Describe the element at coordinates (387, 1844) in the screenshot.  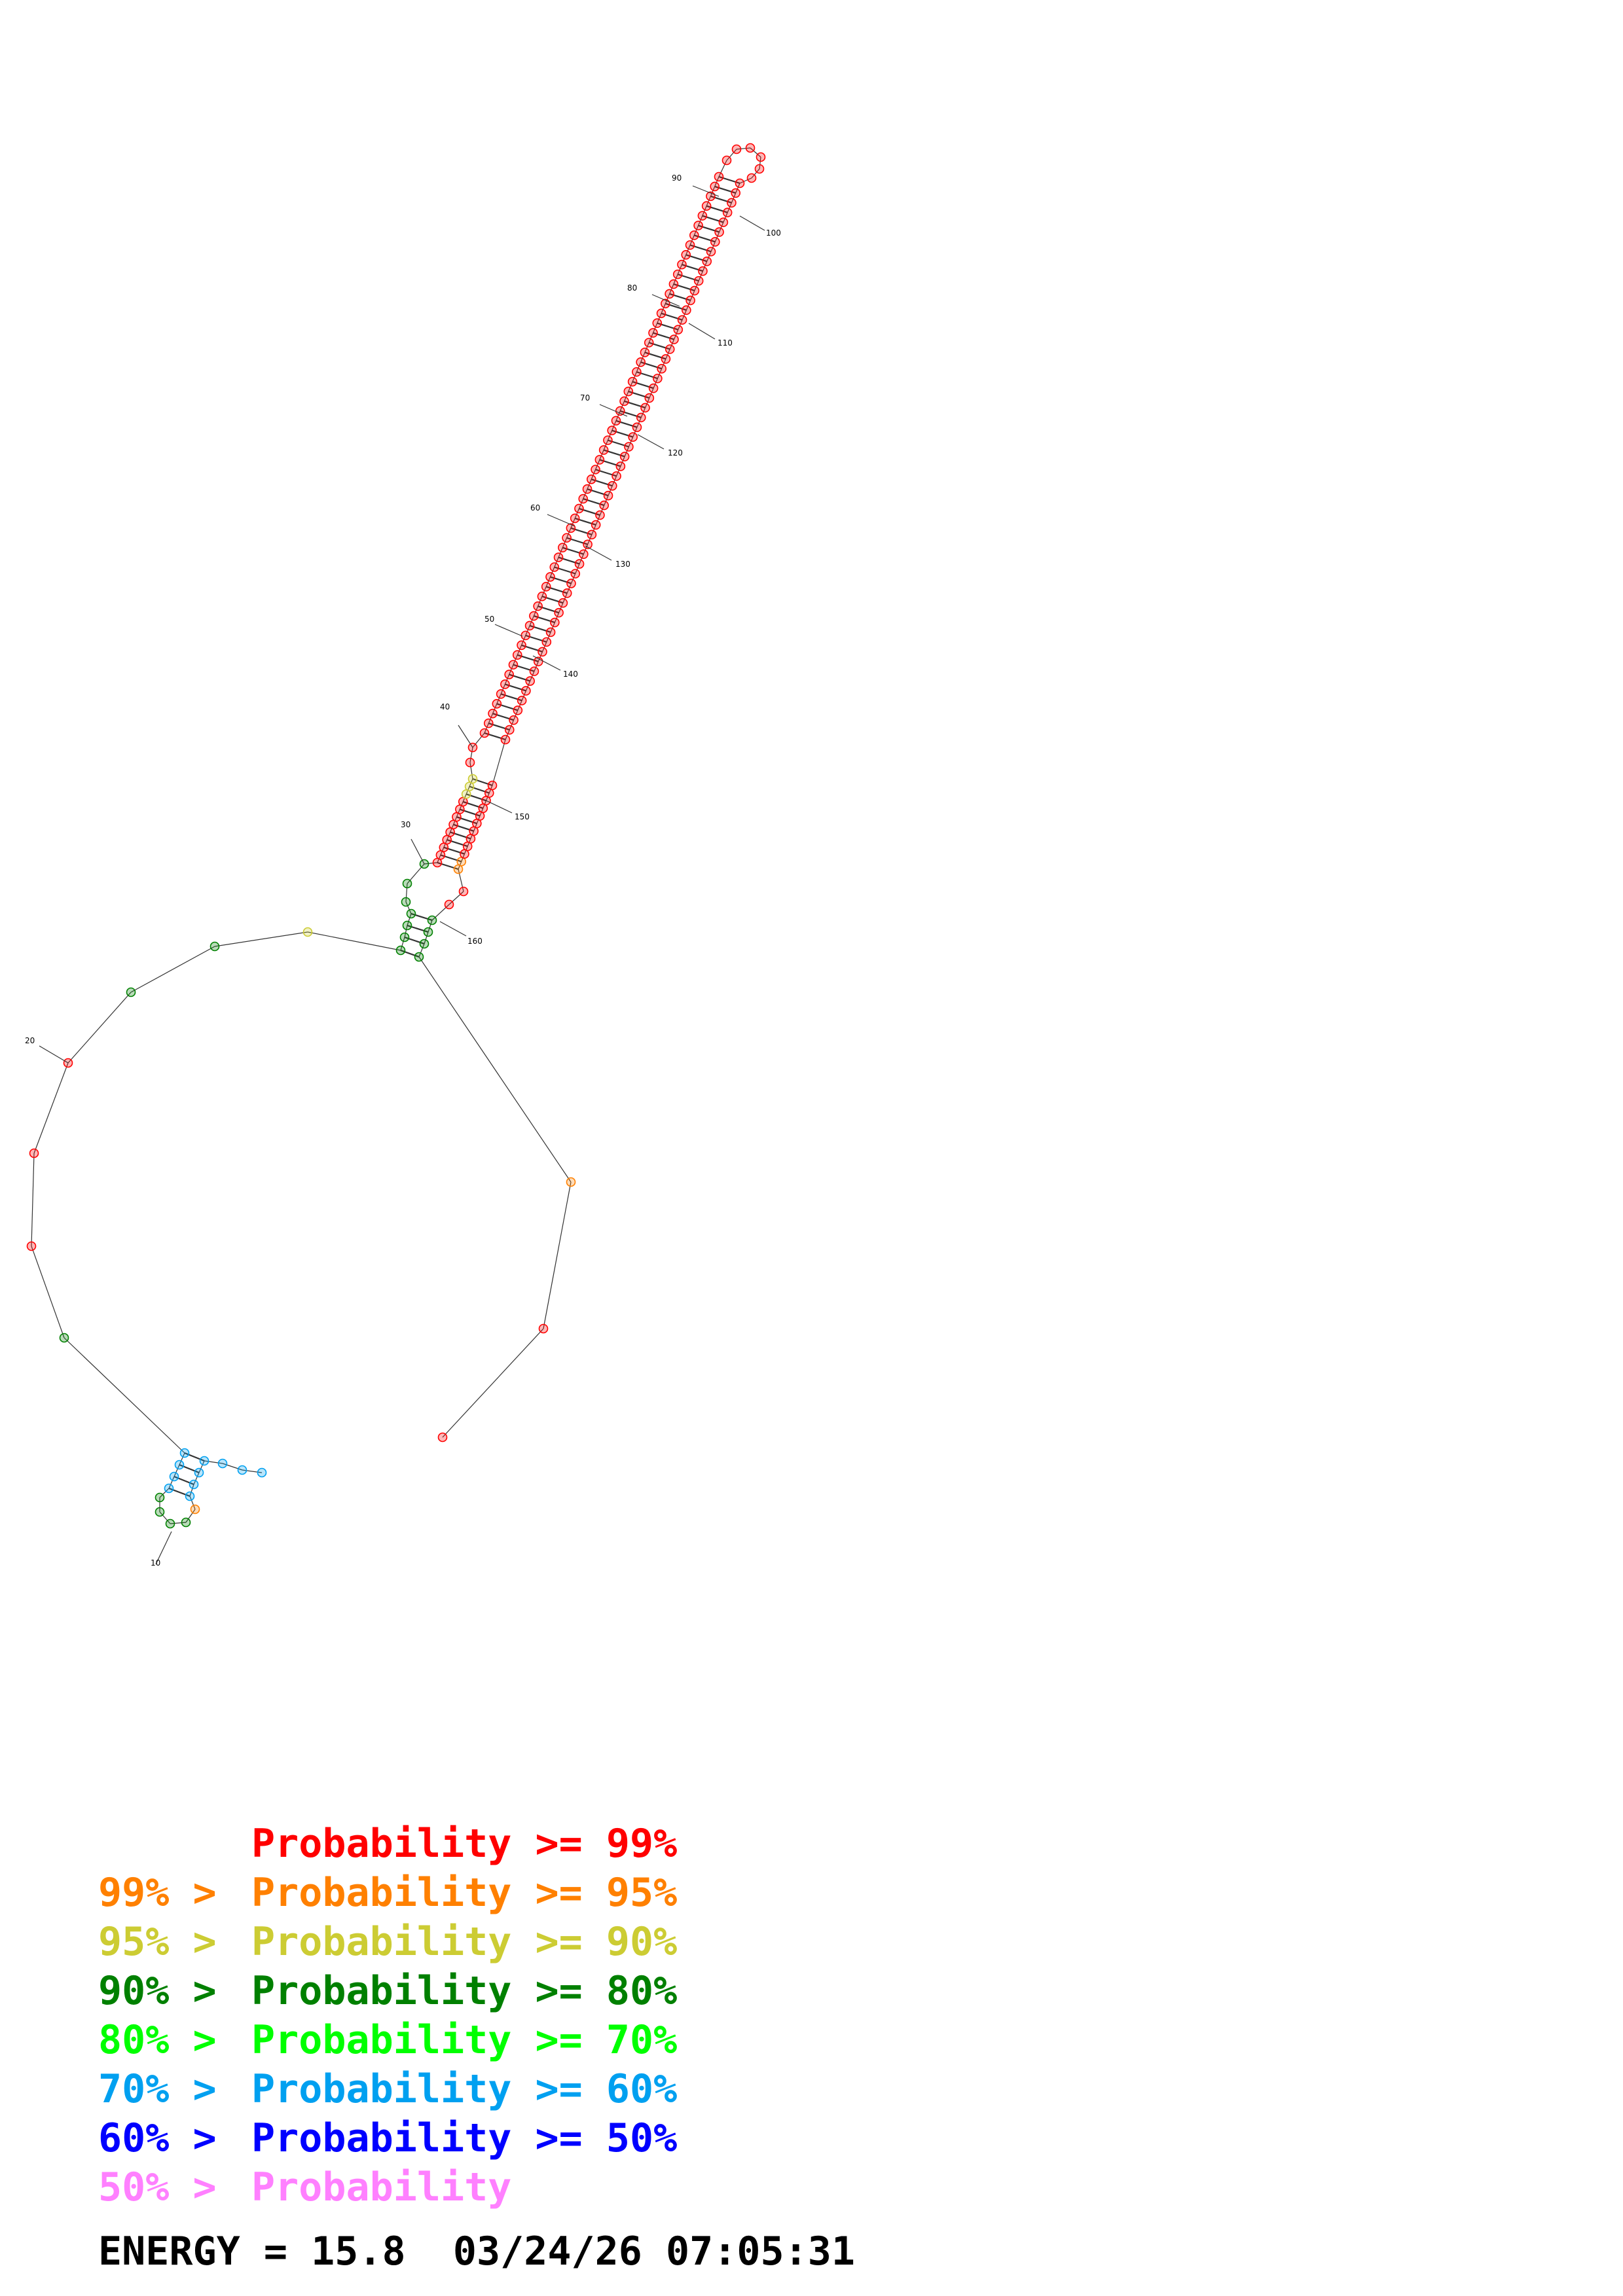
I see `legend-row: Probability >= 99%` at that location.